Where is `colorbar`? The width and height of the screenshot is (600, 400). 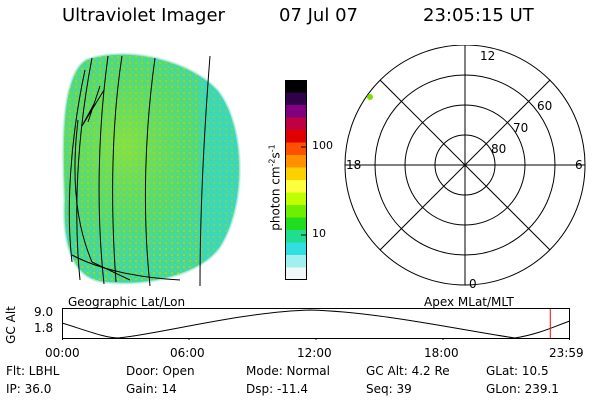 colorbar is located at coordinates (296, 180).